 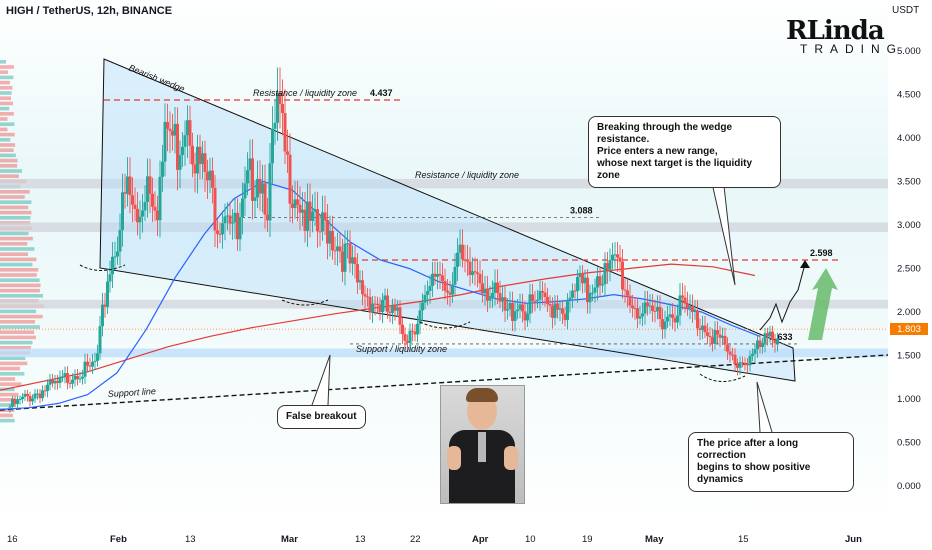 What do you see at coordinates (909, 356) in the screenshot?
I see `y-tick-label: 1.500` at bounding box center [909, 356].